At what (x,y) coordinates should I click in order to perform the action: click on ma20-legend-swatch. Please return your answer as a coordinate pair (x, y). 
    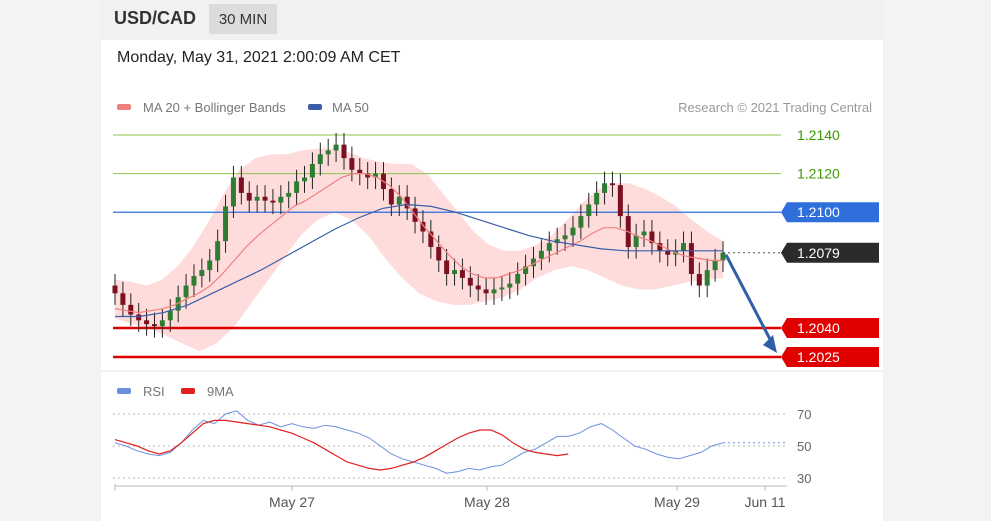
    Looking at the image, I should click on (124, 107).